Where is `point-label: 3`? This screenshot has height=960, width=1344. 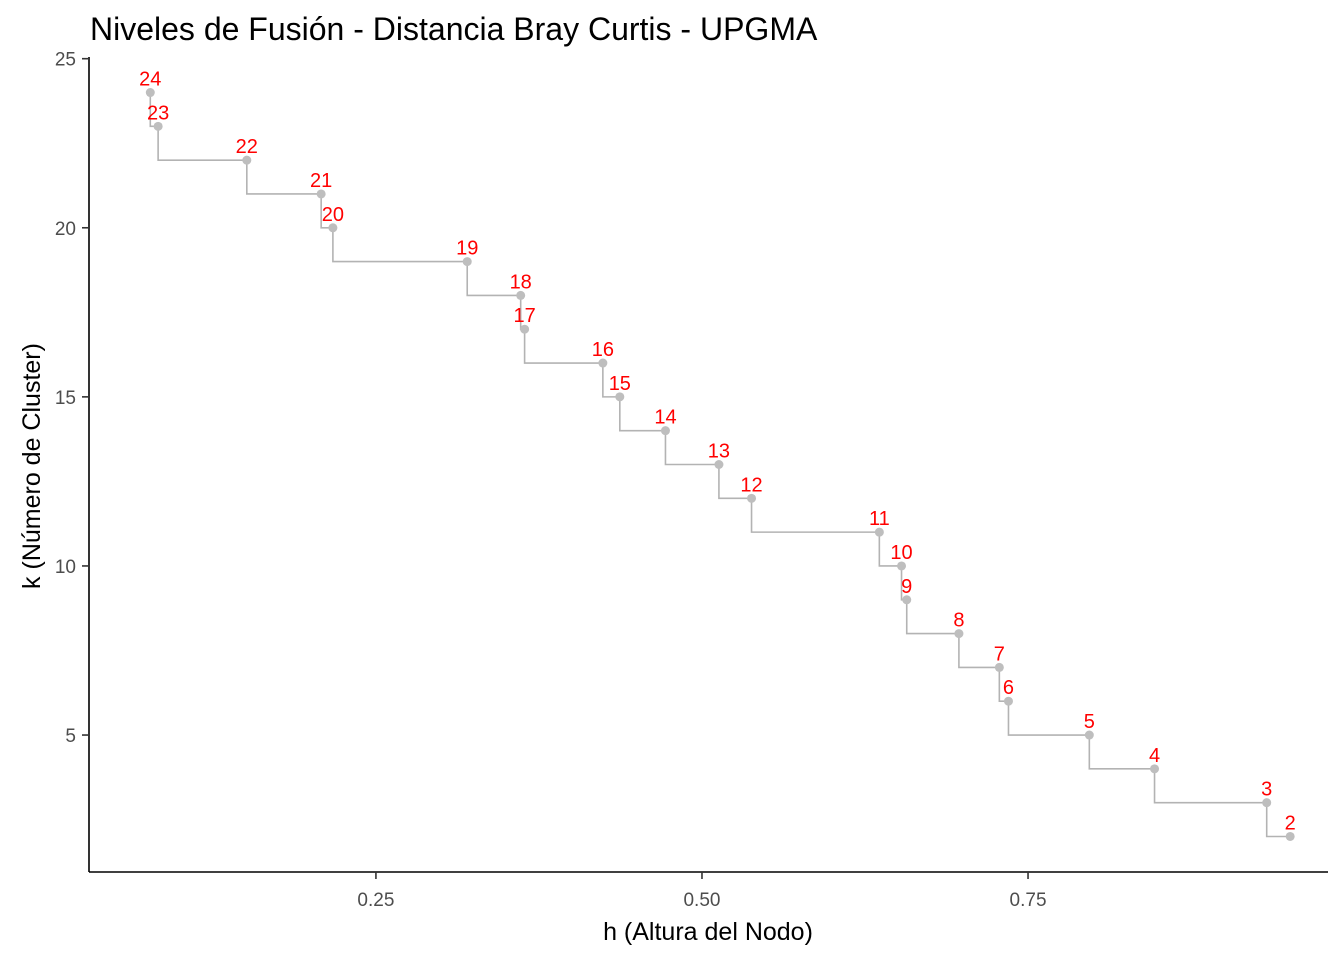 point-label: 3 is located at coordinates (1266, 790).